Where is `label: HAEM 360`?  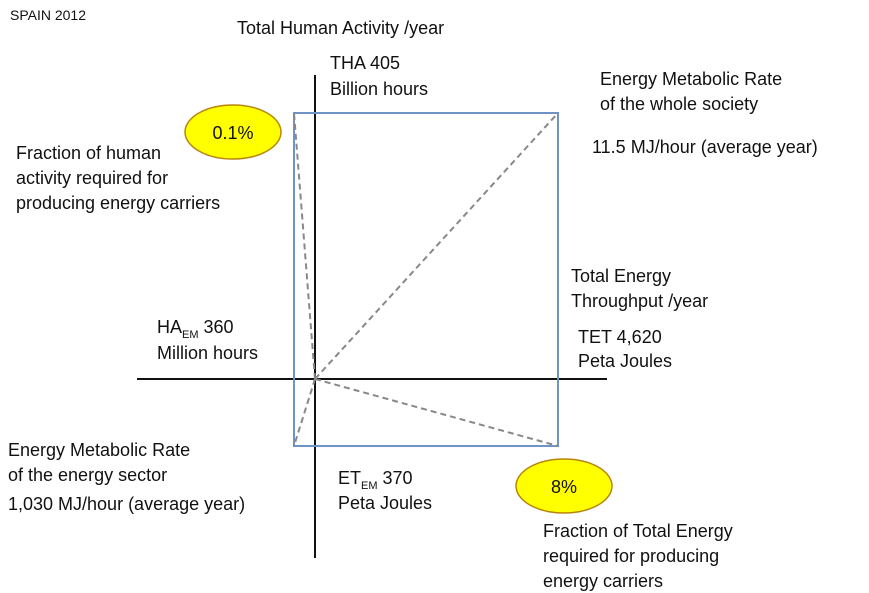 label: HAEM 360 is located at coordinates (195, 329).